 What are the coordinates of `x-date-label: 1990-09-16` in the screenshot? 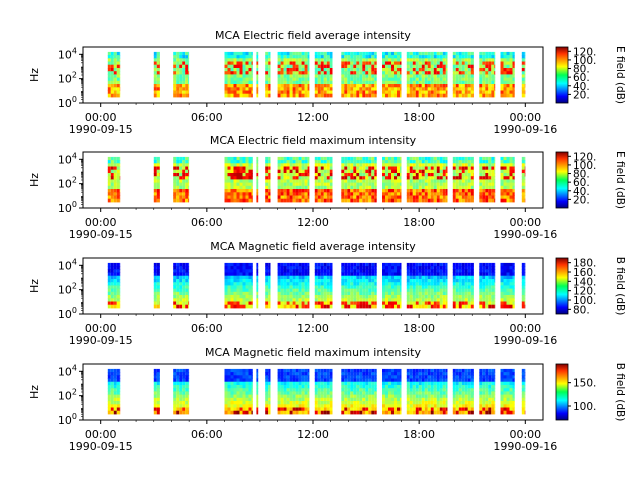 It's located at (525, 340).